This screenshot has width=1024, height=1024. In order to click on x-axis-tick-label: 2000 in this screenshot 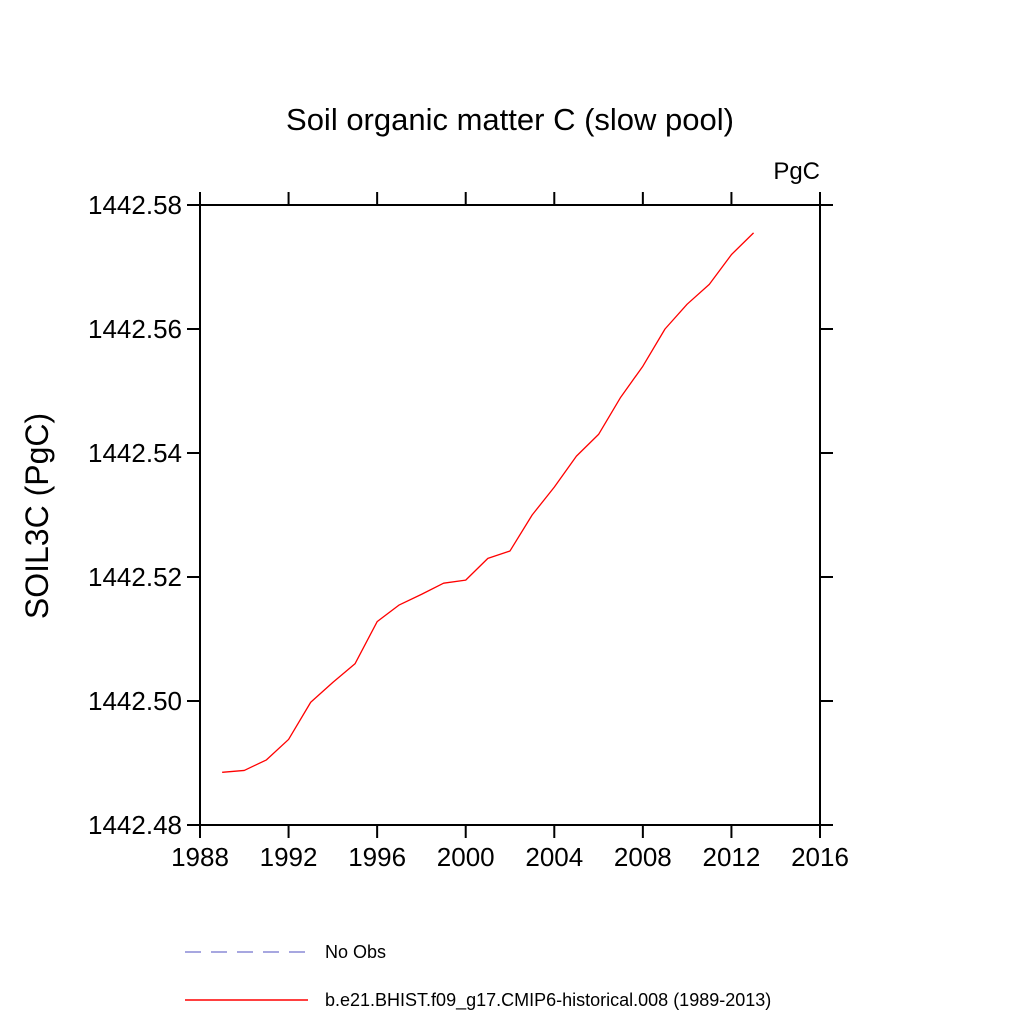, I will do `click(466, 857)`.